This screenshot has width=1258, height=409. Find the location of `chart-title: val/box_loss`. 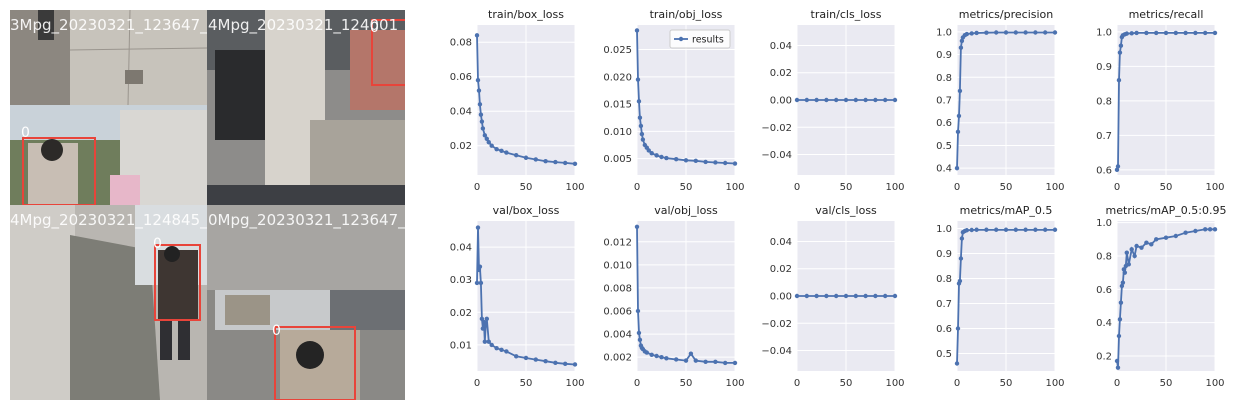

chart-title: val/box_loss is located at coordinates (526, 210).